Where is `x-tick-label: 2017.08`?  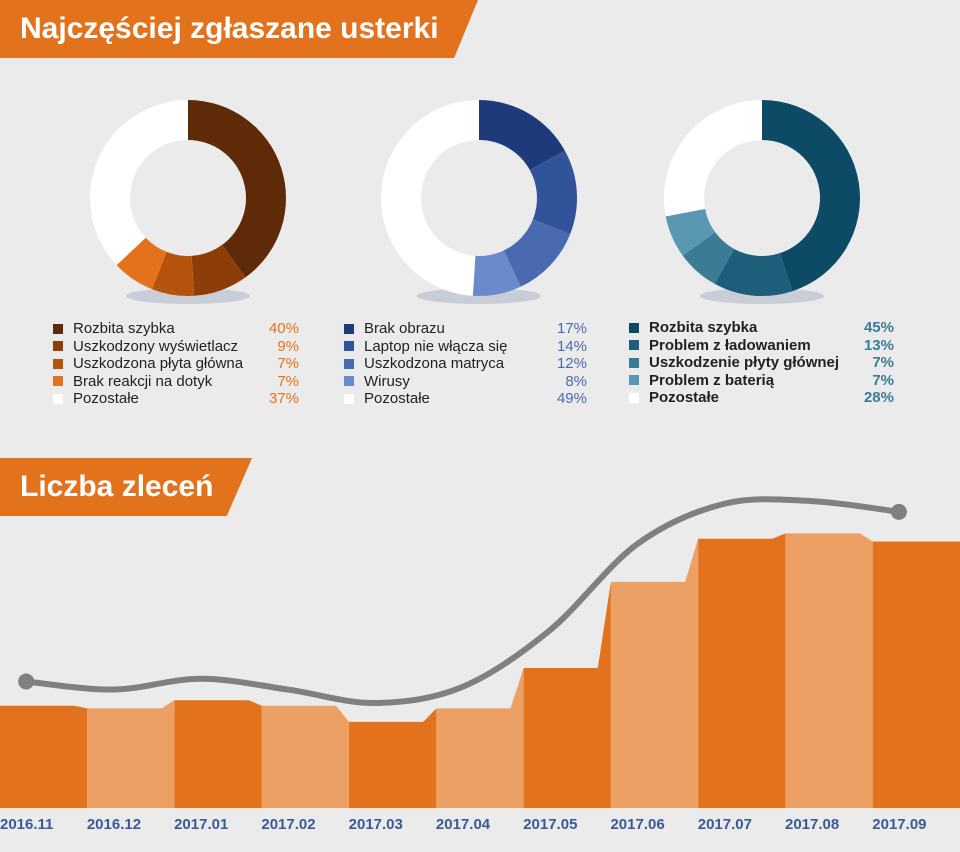
x-tick-label: 2017.08 is located at coordinates (812, 824).